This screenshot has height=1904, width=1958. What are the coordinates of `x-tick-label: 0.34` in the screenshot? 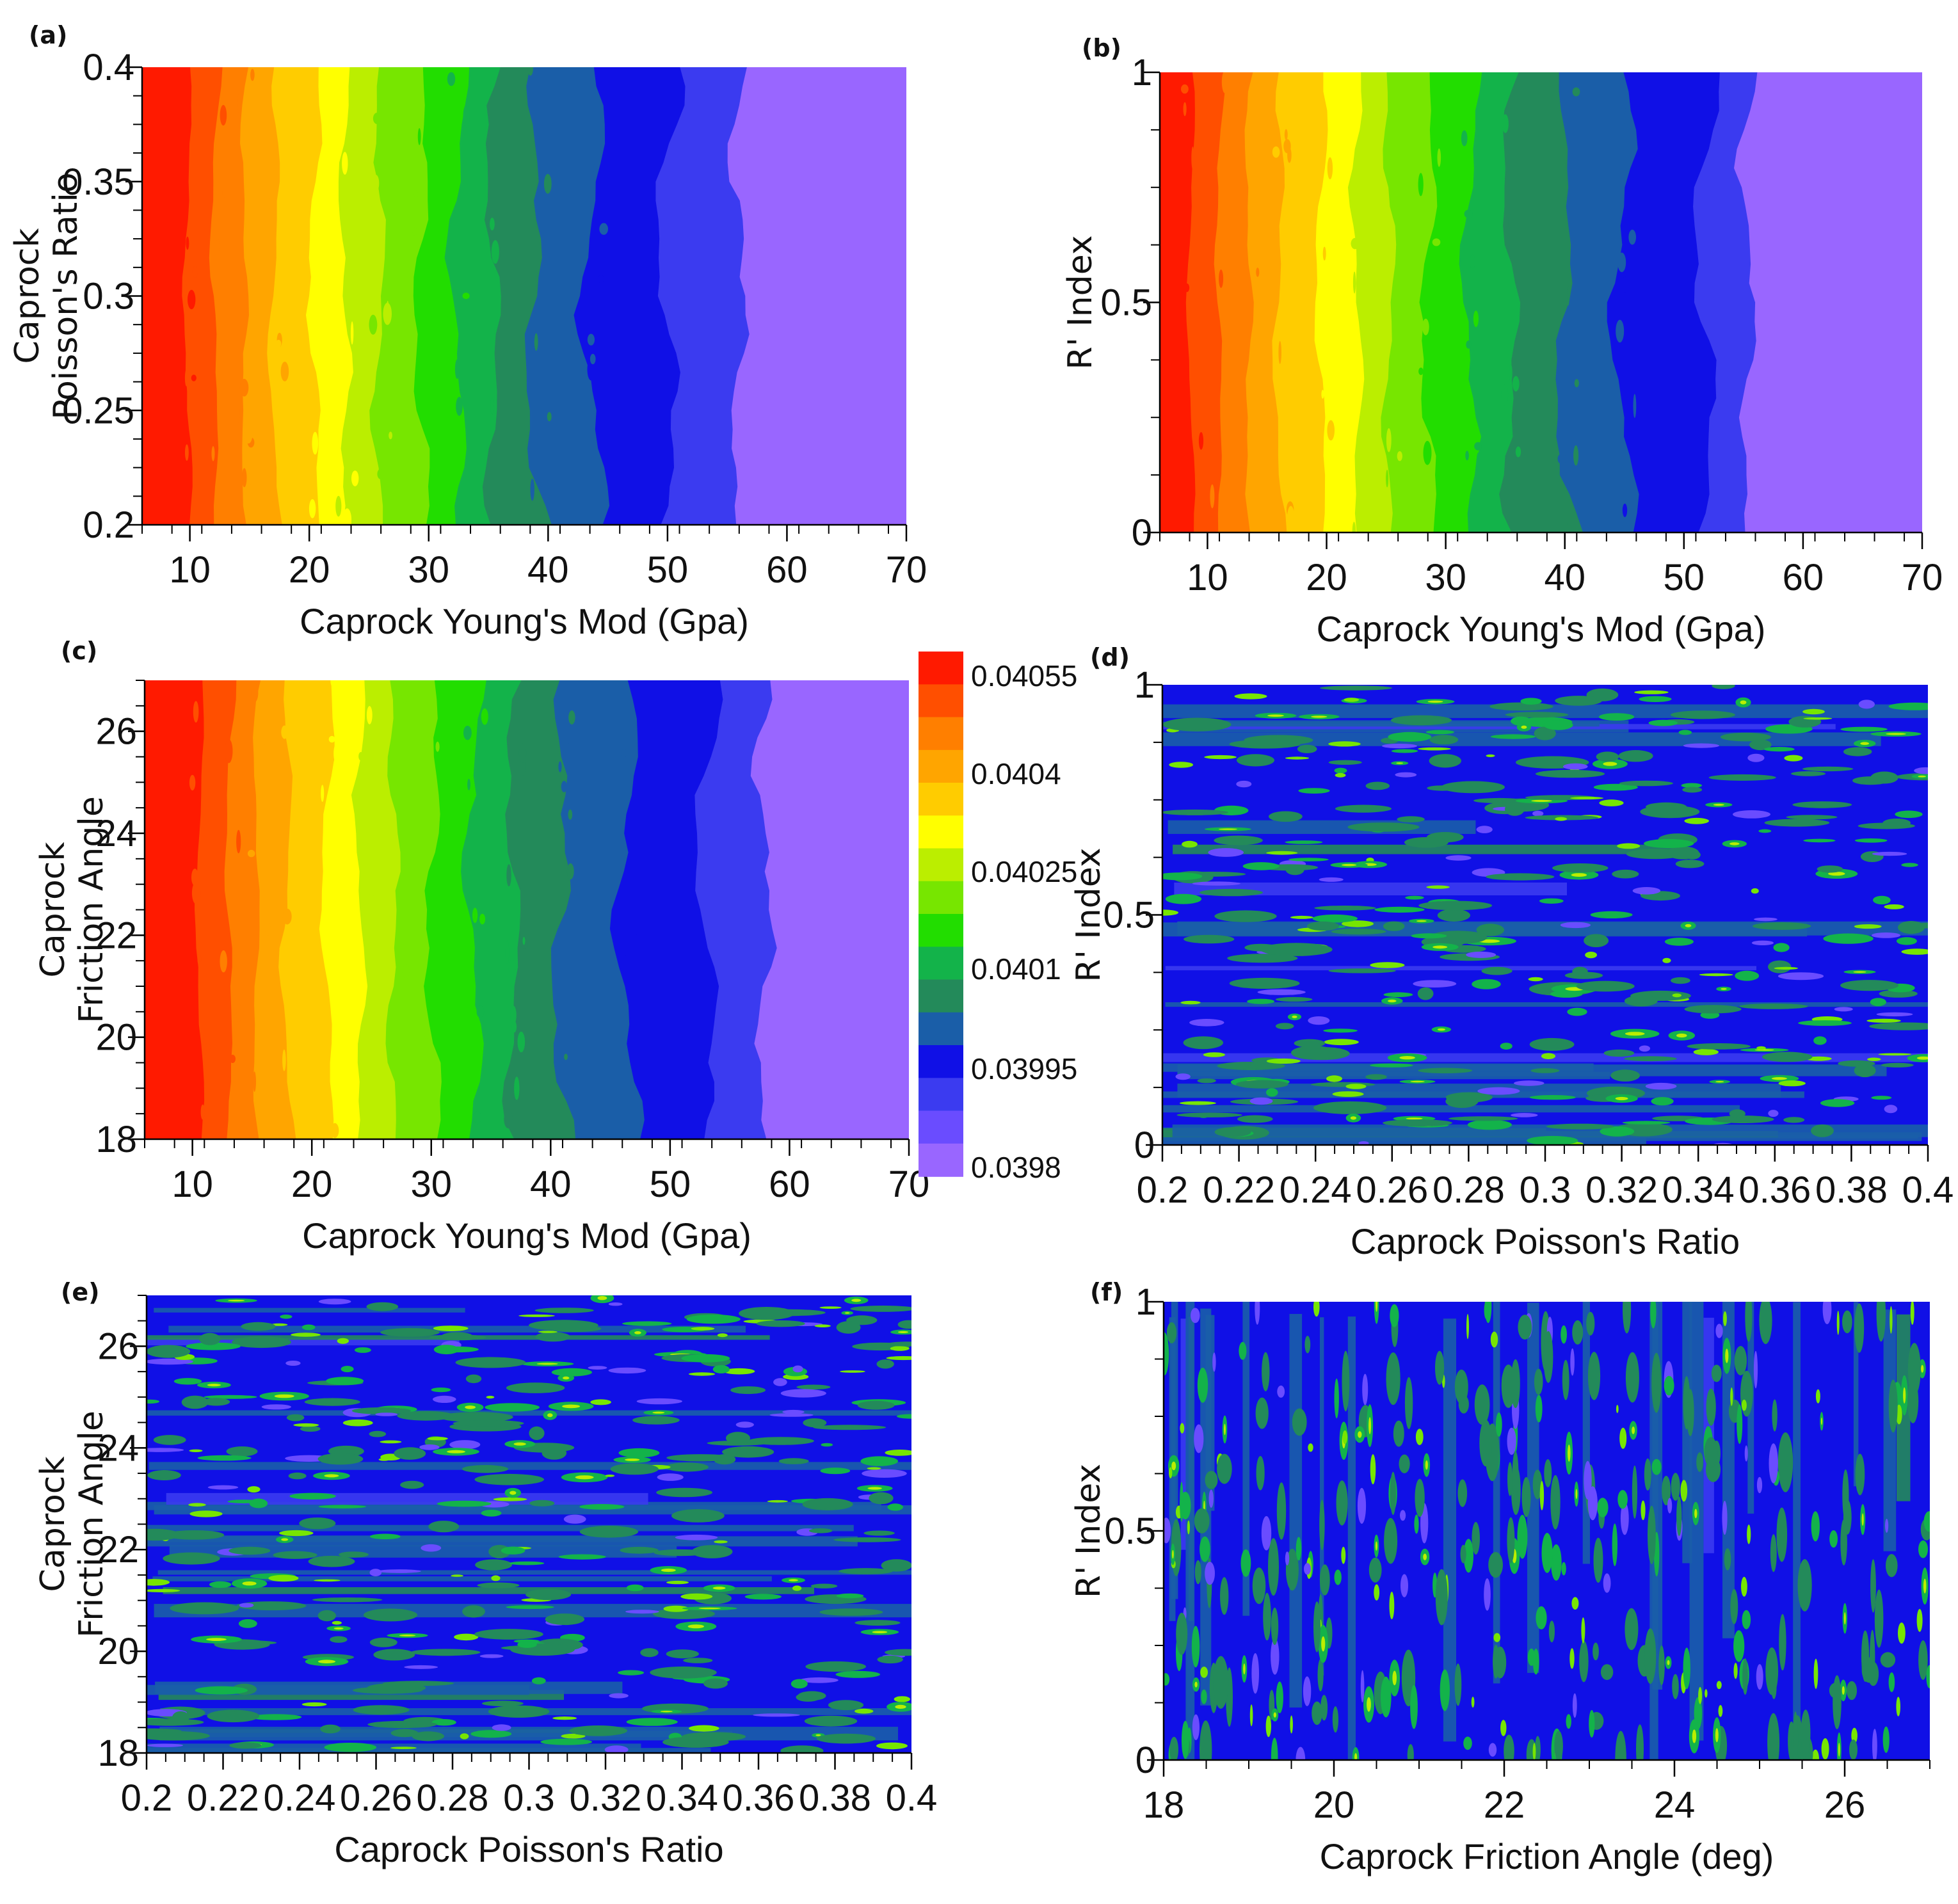 It's located at (682, 1798).